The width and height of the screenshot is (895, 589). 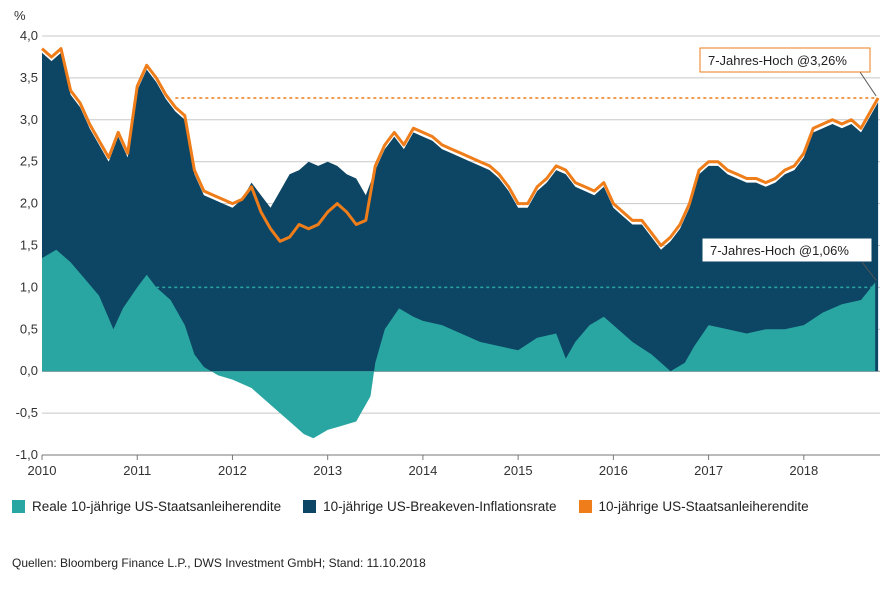 What do you see at coordinates (440, 506) in the screenshot?
I see `legend-label-breakeven: 10-jährige US-Breakeven-Inflationsrate` at bounding box center [440, 506].